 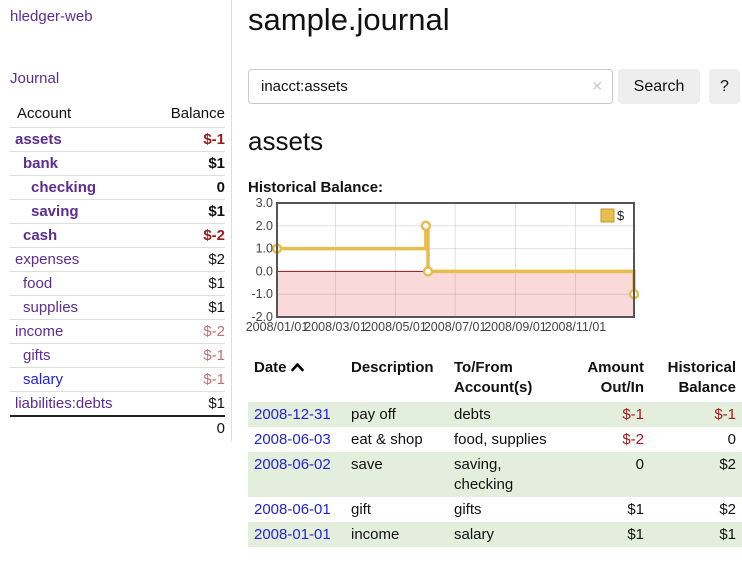 What do you see at coordinates (576, 327) in the screenshot?
I see `x-axis-tick-label: 2008/11/01` at bounding box center [576, 327].